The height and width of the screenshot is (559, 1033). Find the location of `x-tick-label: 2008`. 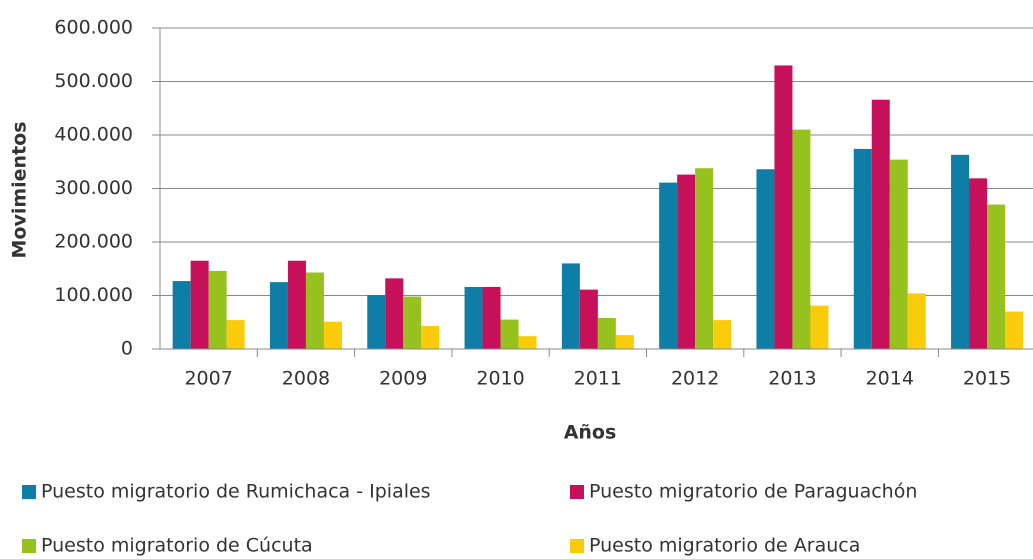

x-tick-label: 2008 is located at coordinates (306, 379).